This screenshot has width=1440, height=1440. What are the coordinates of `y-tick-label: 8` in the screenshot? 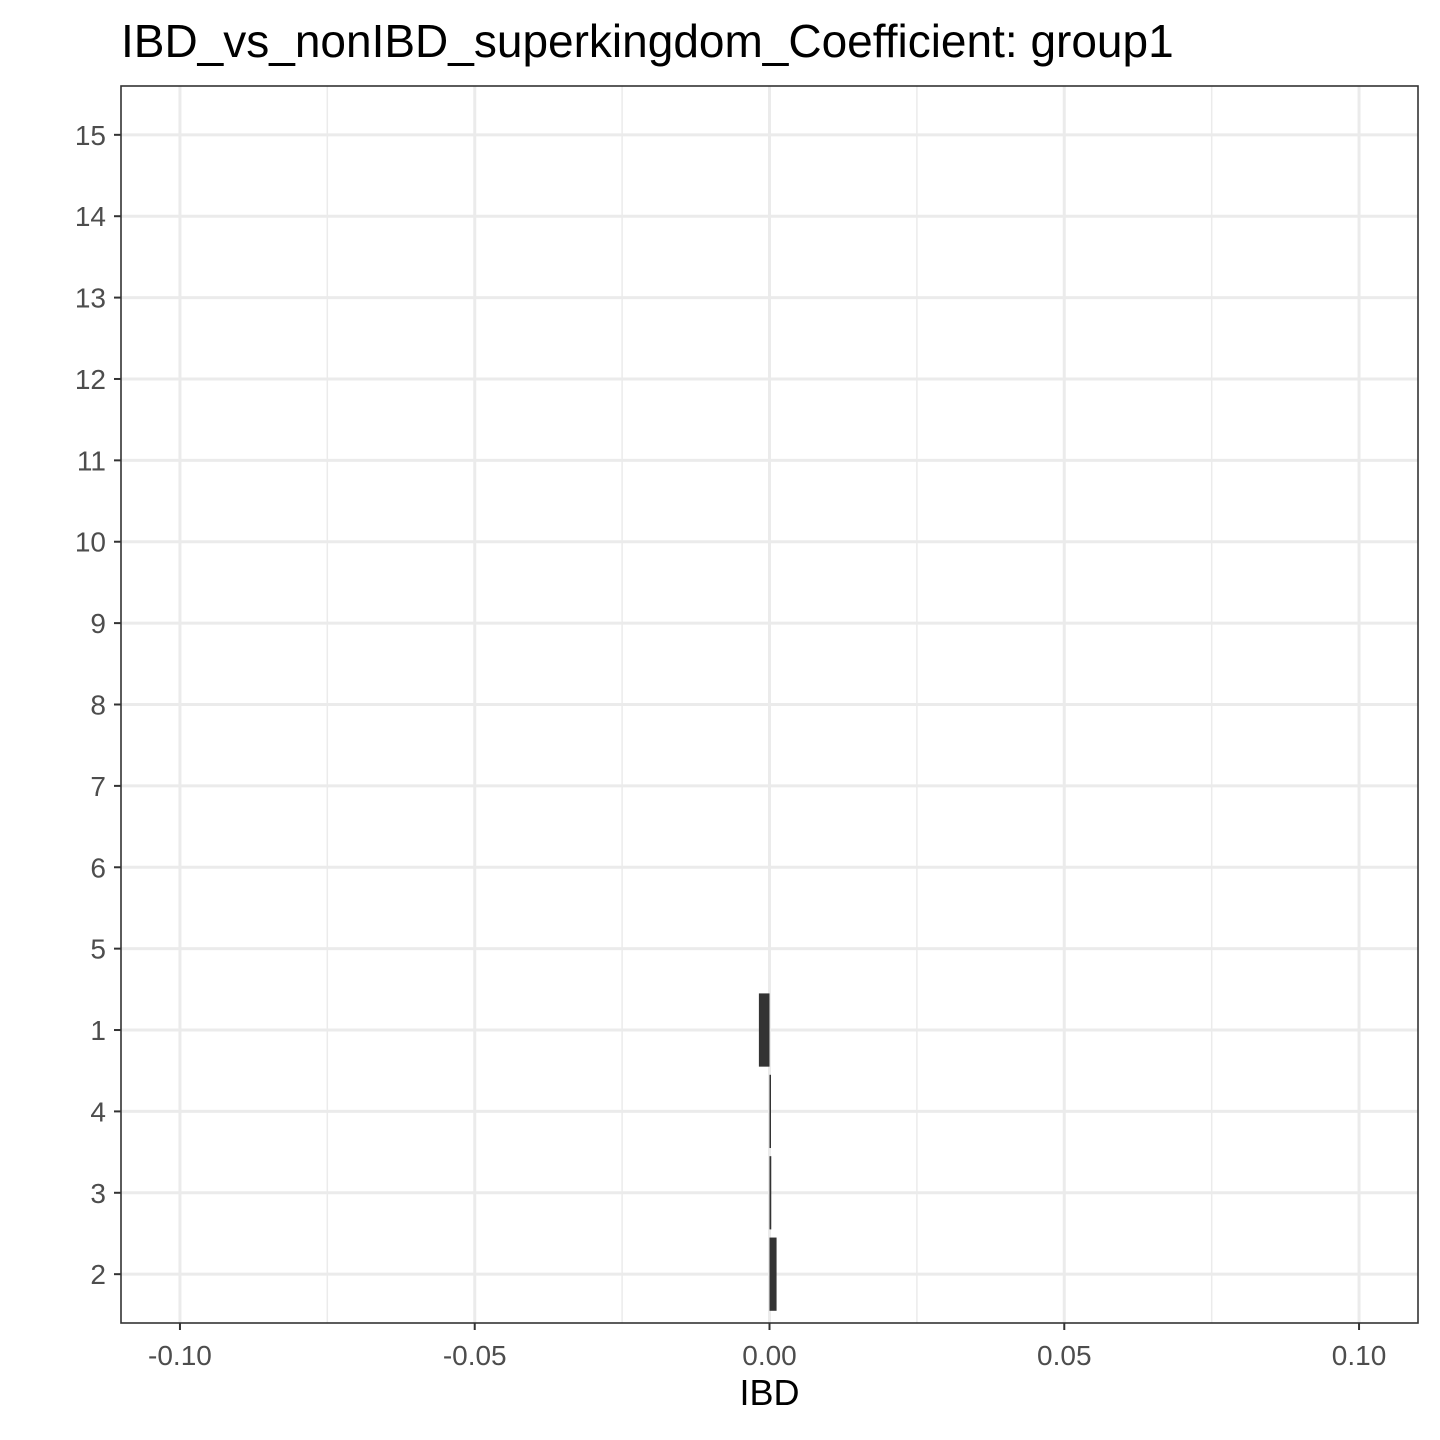 It's located at (98, 705).